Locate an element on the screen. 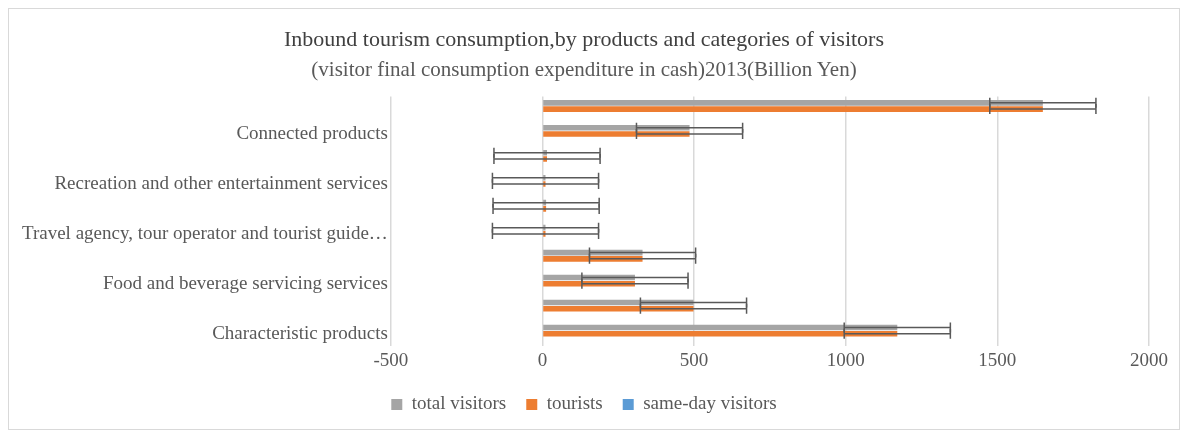 The image size is (1198, 438). x-tick-label: 1500 is located at coordinates (997, 359).